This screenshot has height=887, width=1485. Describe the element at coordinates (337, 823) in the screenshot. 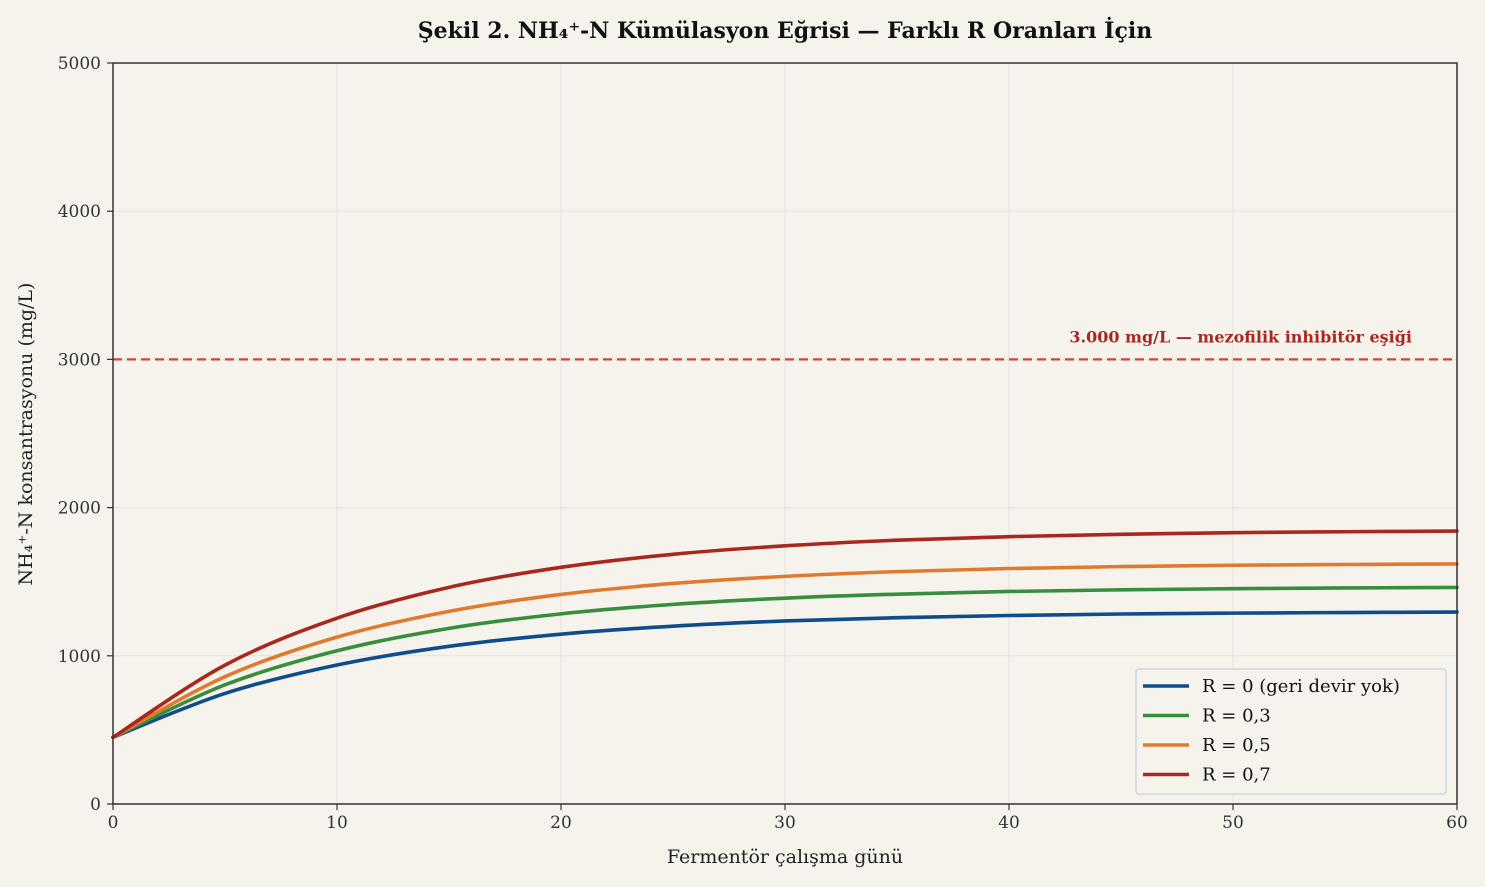

I see `x-tick-label: 10` at that location.